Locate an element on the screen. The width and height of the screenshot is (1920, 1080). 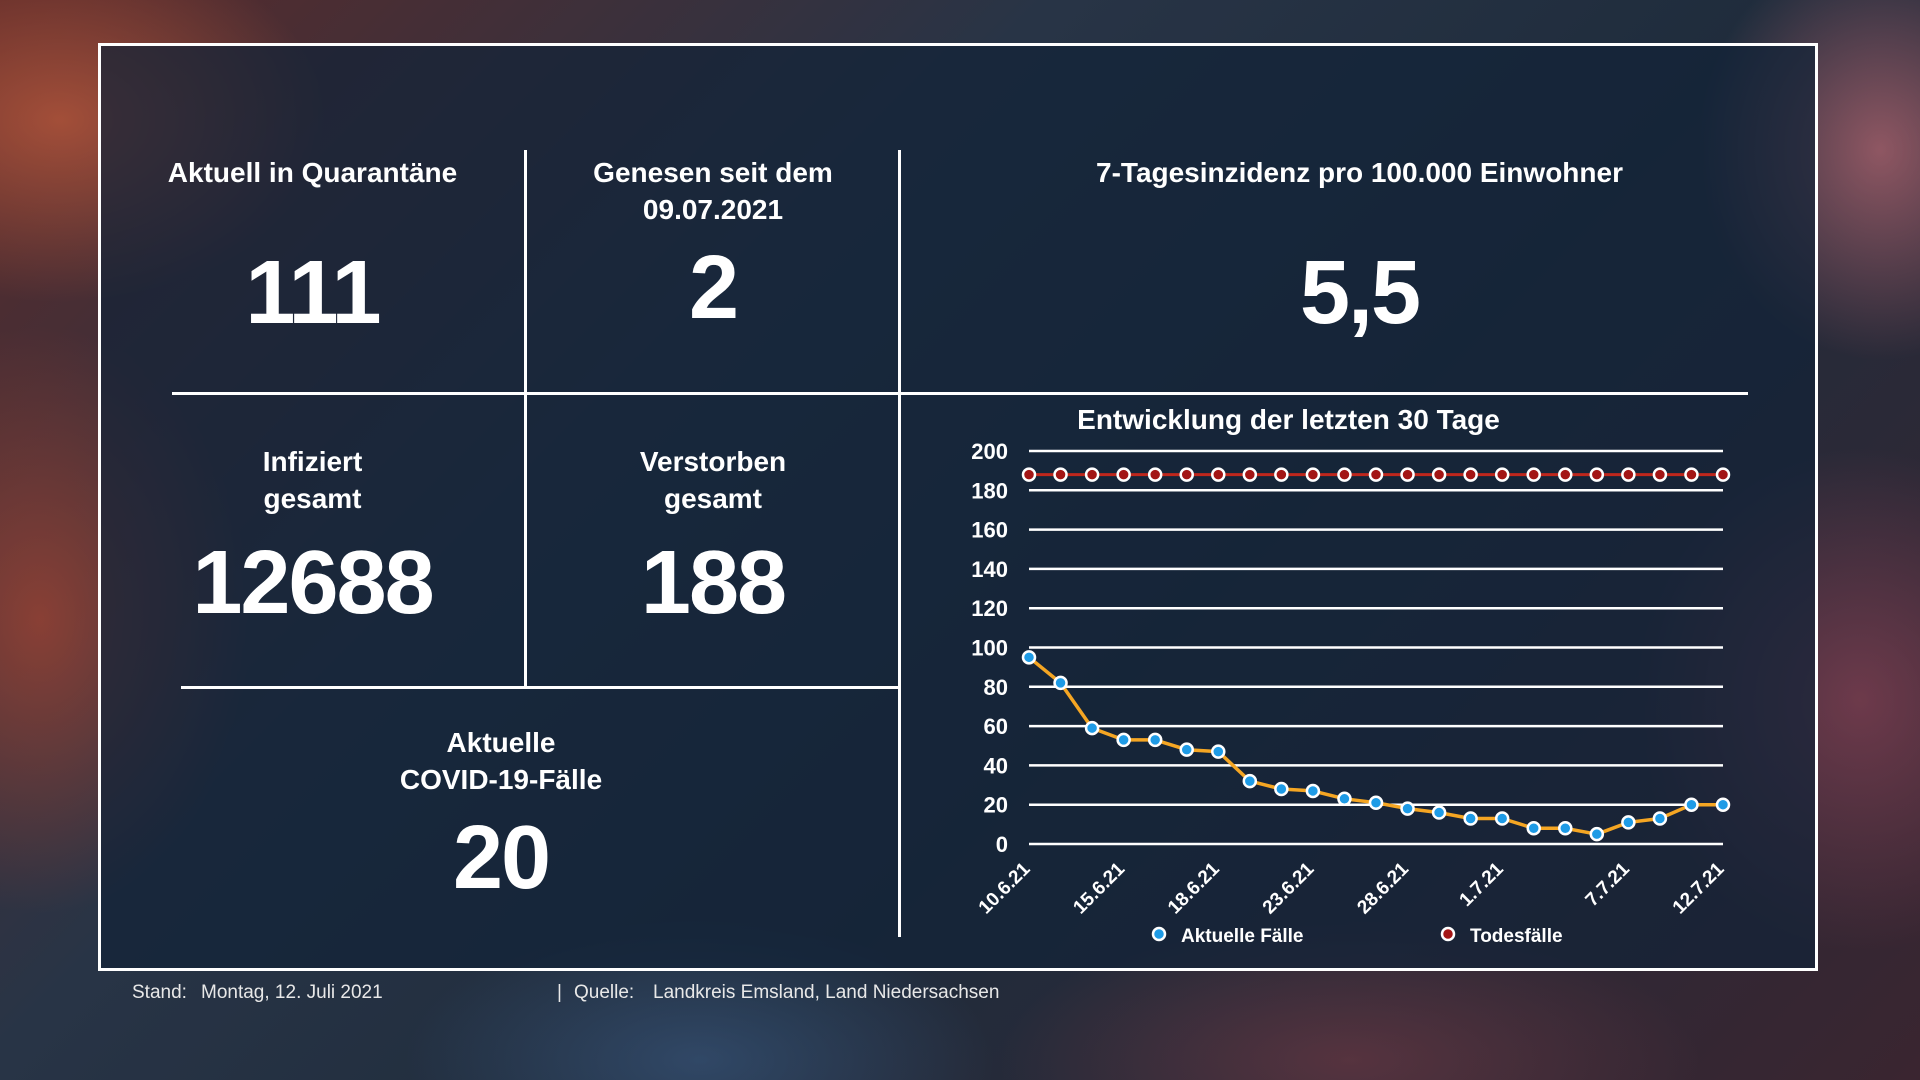
x-tick-label: 7.7.21 is located at coordinates (1608, 884).